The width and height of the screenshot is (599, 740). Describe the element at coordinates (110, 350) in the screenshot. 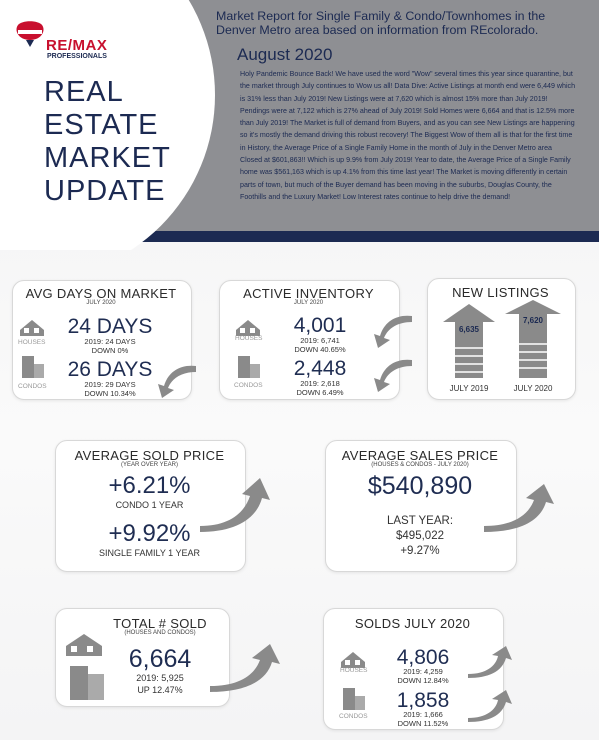

I see `change: DOWN 0%` at that location.